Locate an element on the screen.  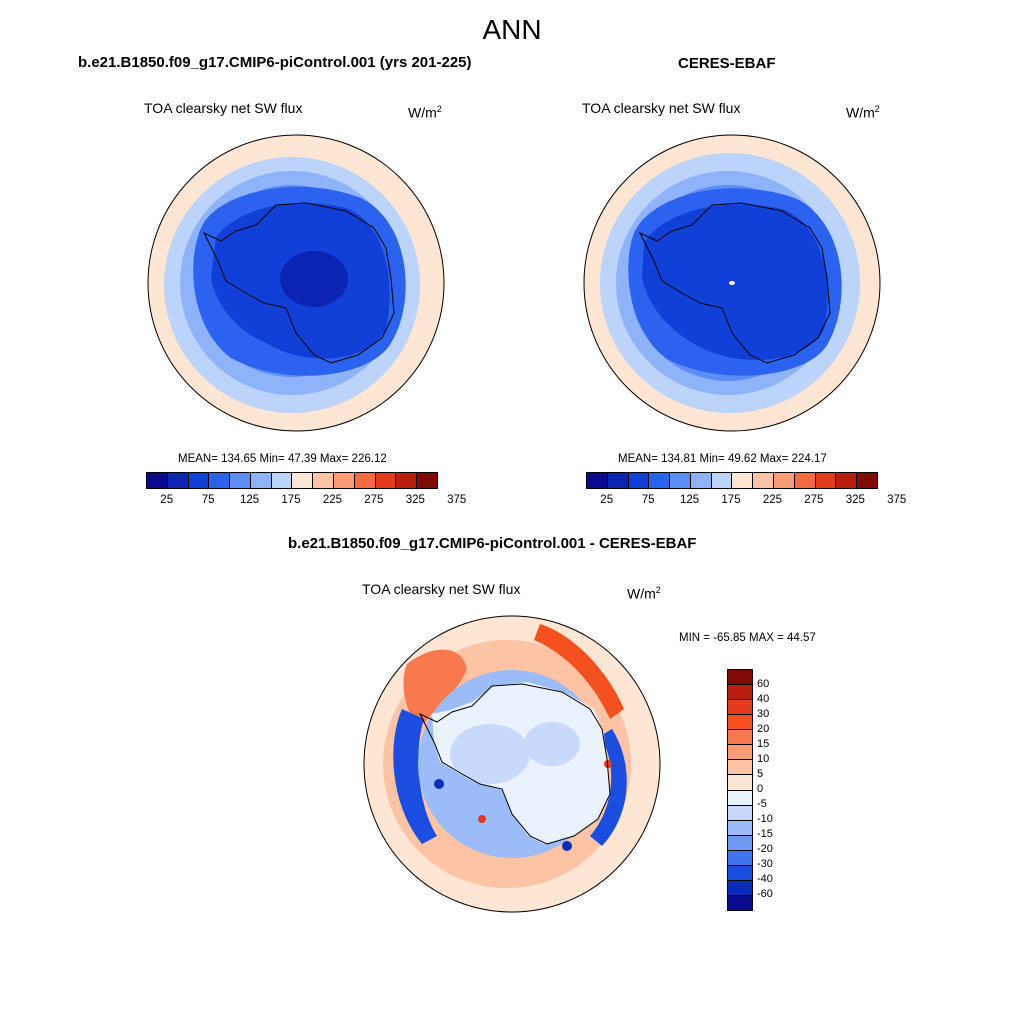
colorbar-tick-label: -30 is located at coordinates (765, 864).